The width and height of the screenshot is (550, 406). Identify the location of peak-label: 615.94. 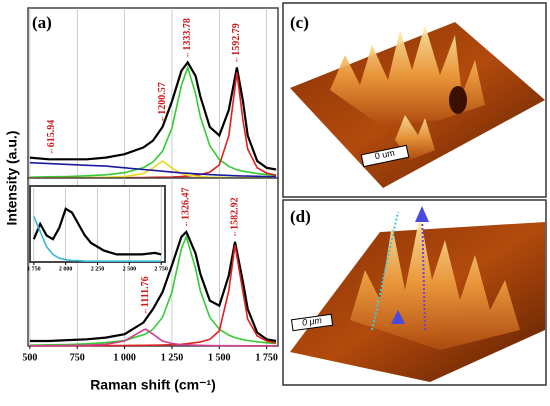
(51, 134).